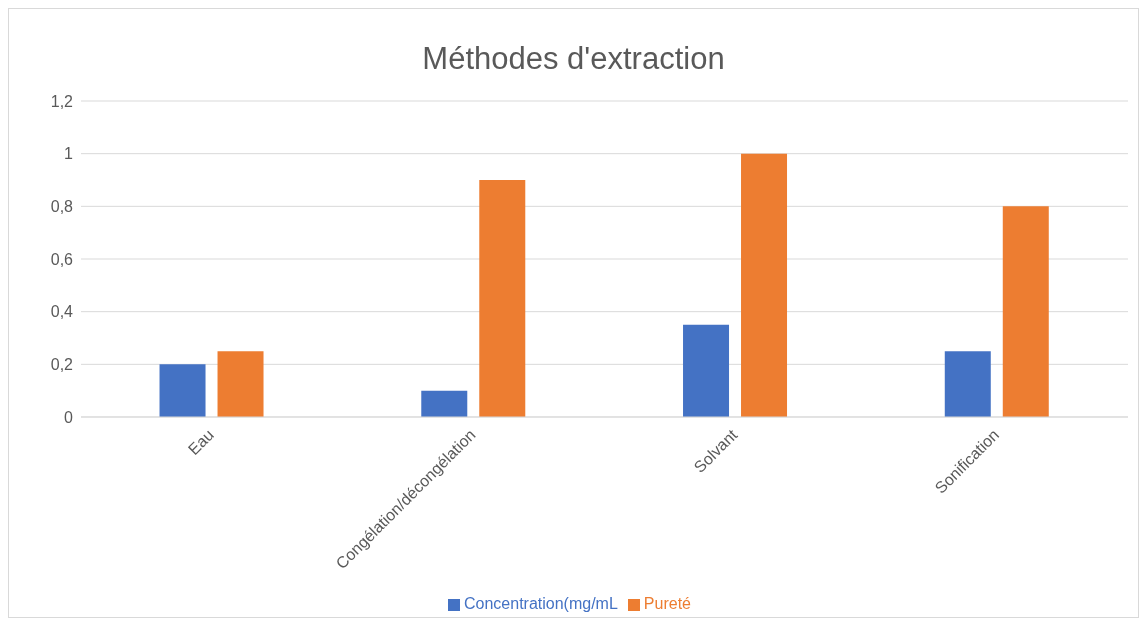 Image resolution: width=1147 pixels, height=626 pixels. Describe the element at coordinates (62, 101) in the screenshot. I see `y-tick-label: 1,2` at that location.